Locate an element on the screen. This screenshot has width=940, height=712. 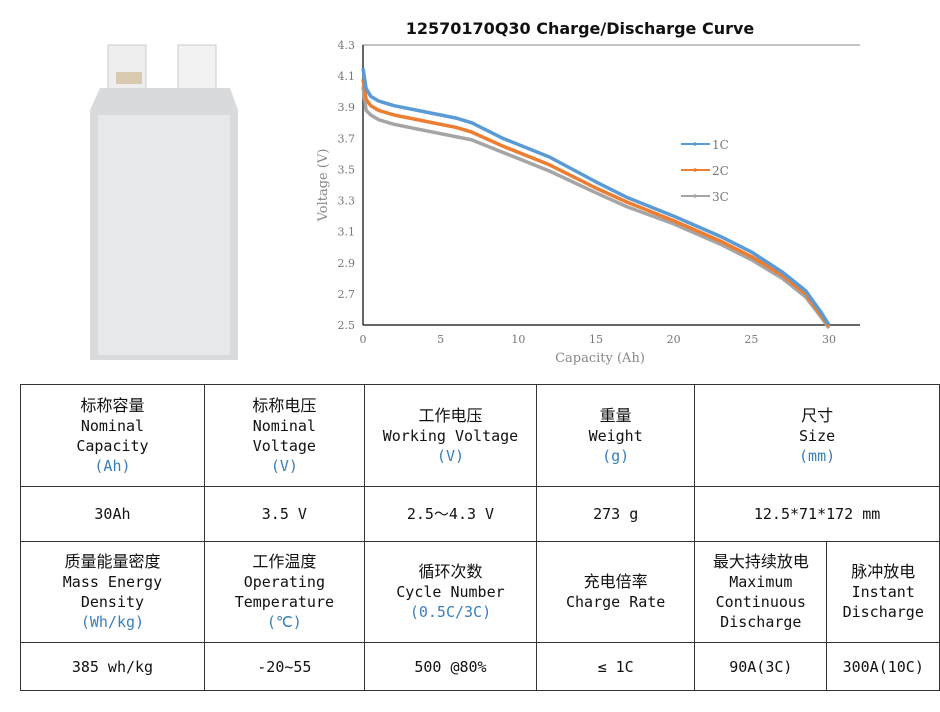
spec-header: 尺寸 Size (mm) is located at coordinates (817, 435).